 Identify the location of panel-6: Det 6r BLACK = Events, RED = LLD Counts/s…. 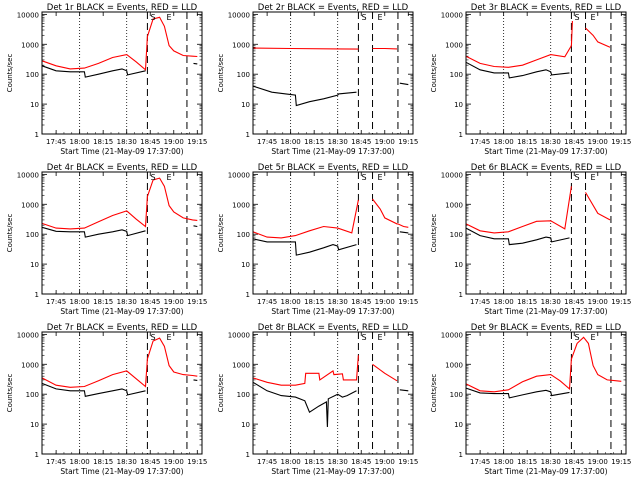
(530, 239).